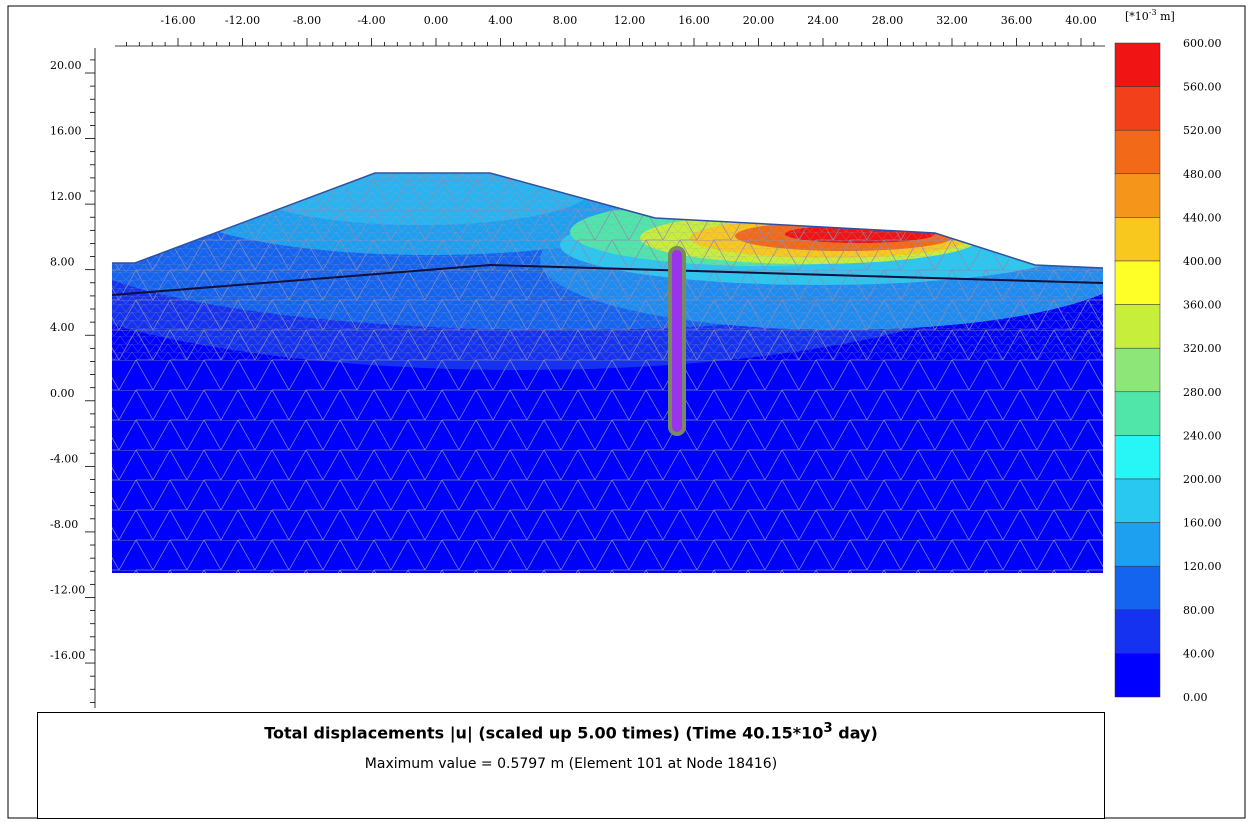 Image resolution: width=1253 pixels, height=822 pixels. What do you see at coordinates (630, 20) in the screenshot?
I see `x-tick-label: 12.00` at bounding box center [630, 20].